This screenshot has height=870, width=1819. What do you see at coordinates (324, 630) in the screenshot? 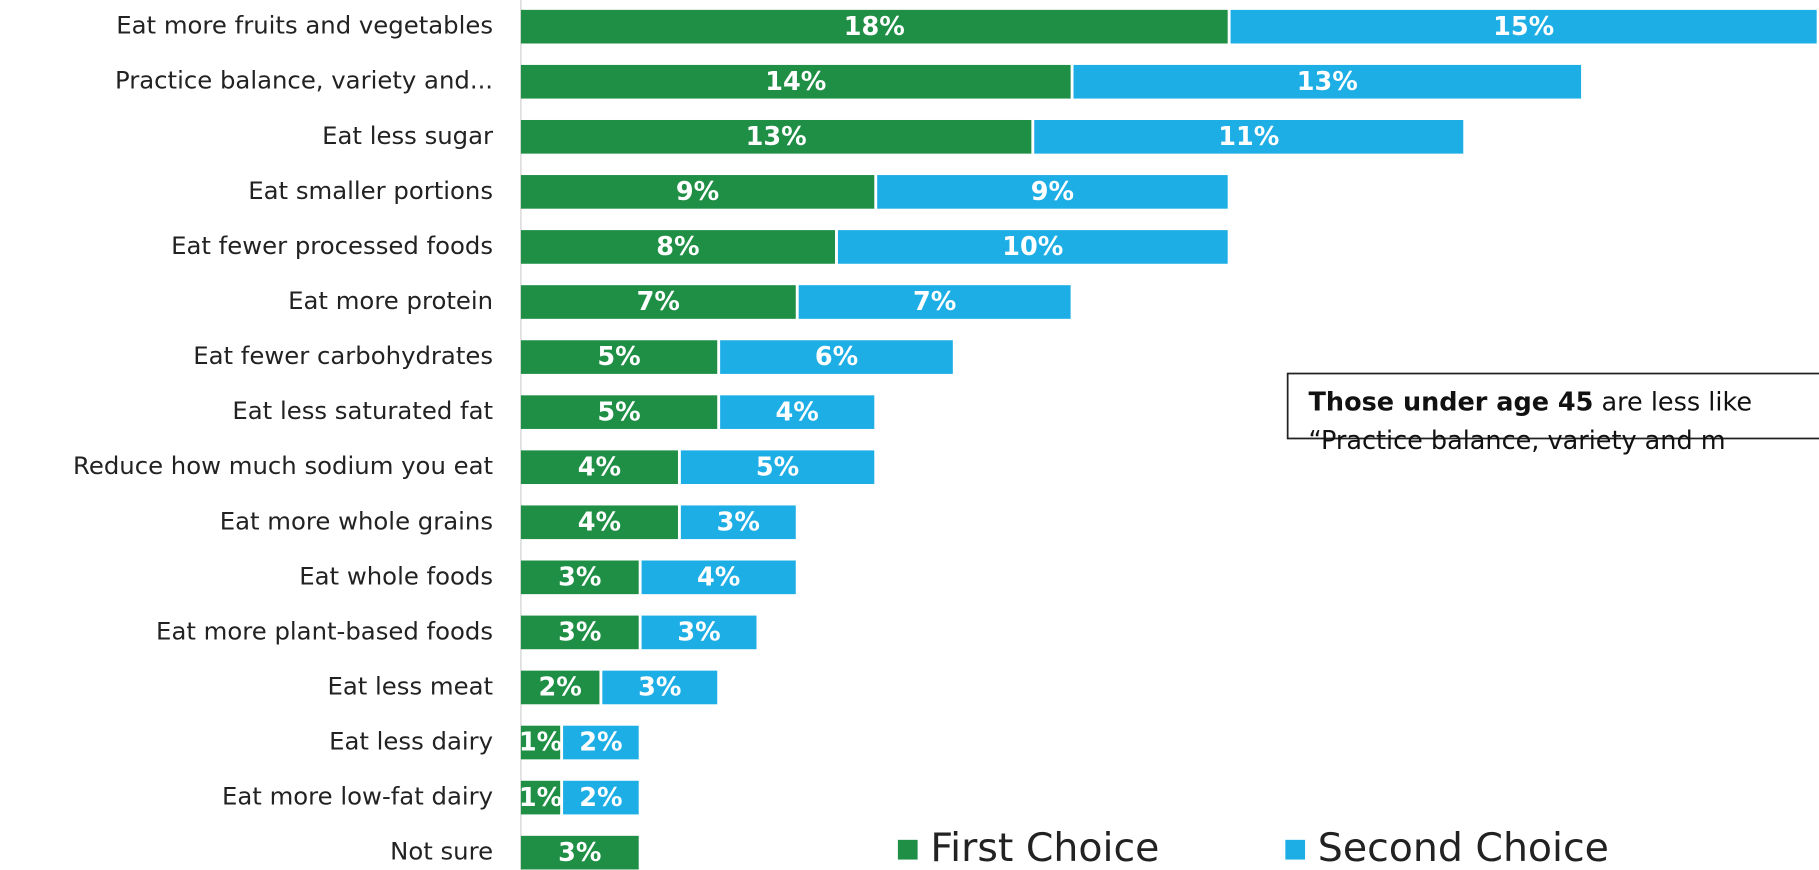
I see `category-label: Eat more plant-based foods` at bounding box center [324, 630].